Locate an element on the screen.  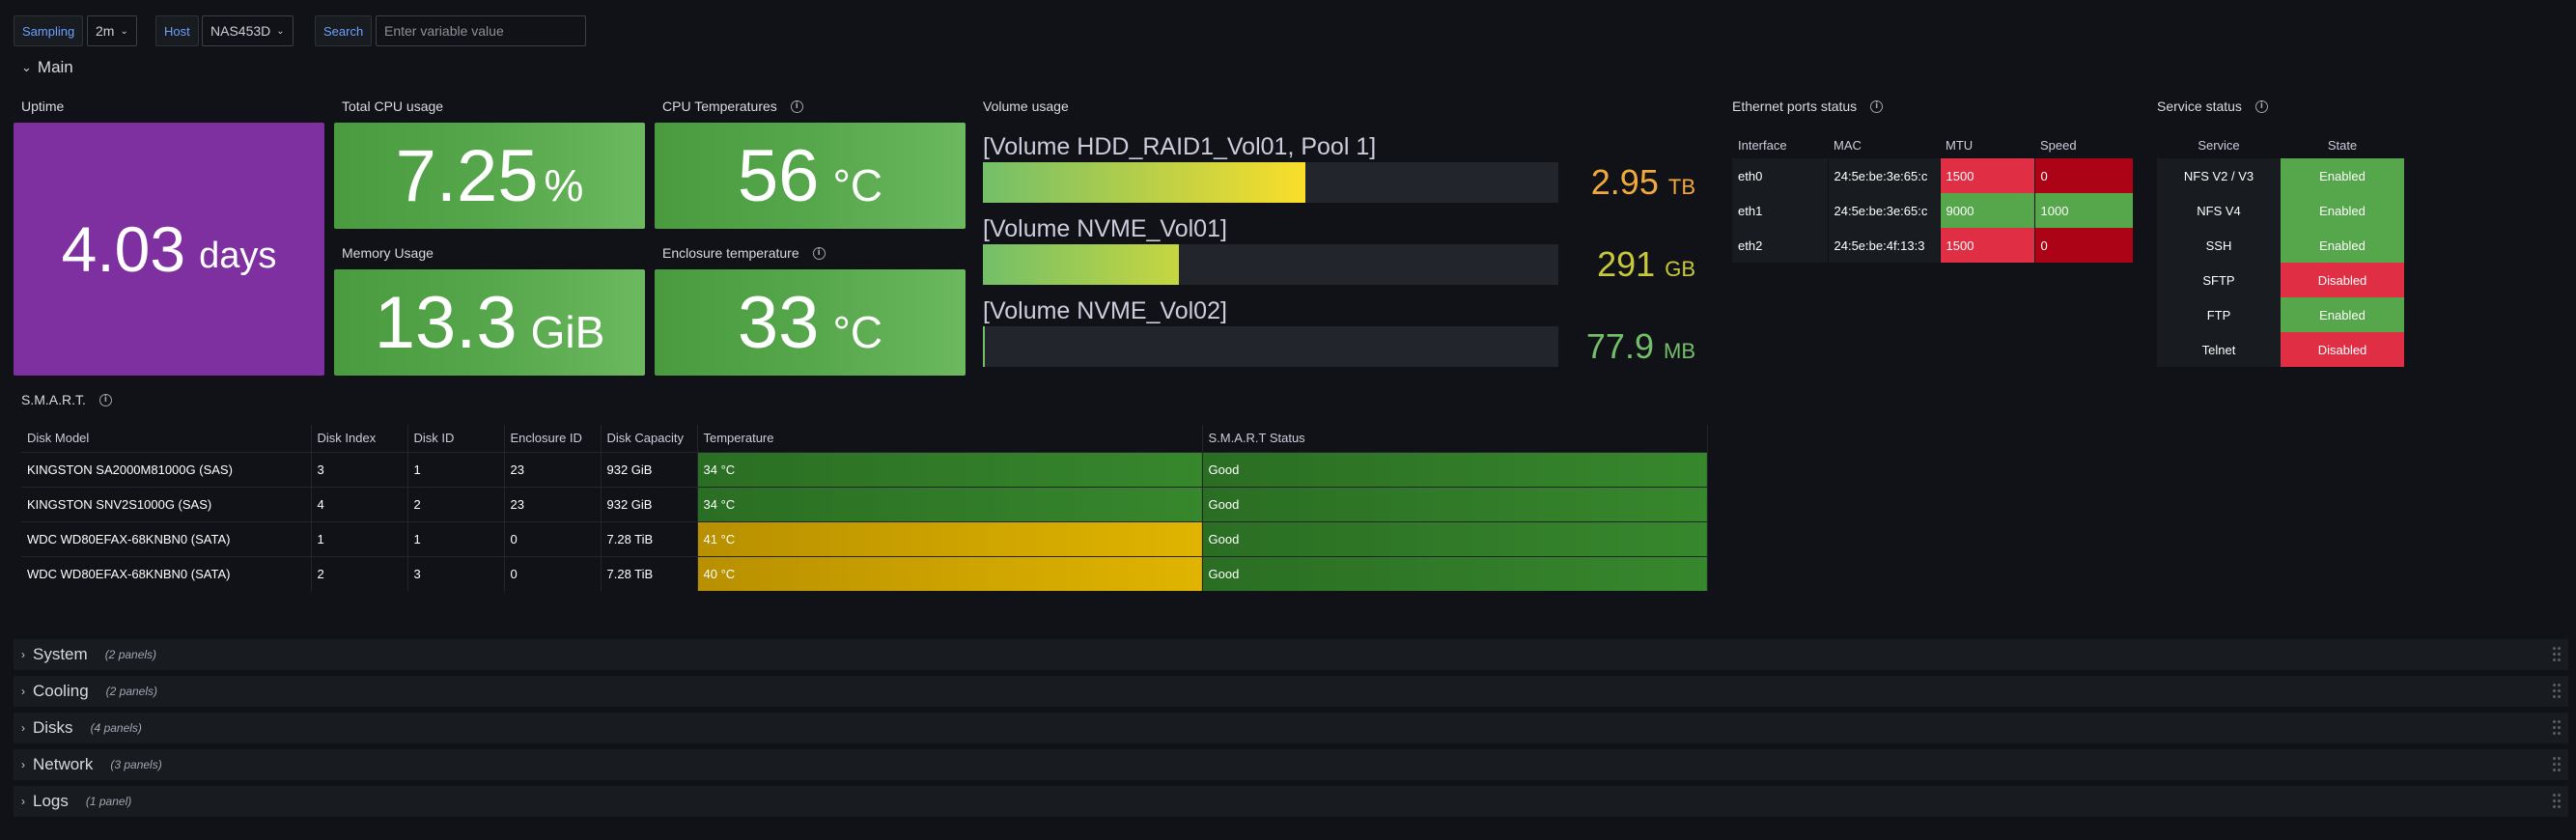
host-select: NAS453D ⌄ is located at coordinates (248, 31).